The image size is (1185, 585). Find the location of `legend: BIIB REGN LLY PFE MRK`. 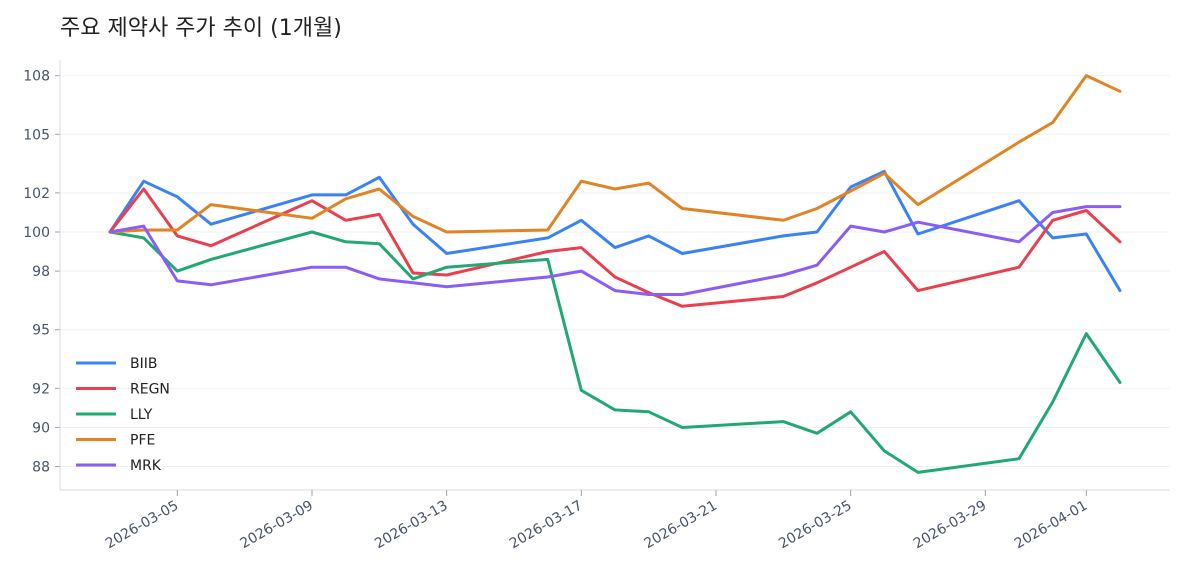

legend: BIIB REGN LLY PFE MRK is located at coordinates (123, 415).